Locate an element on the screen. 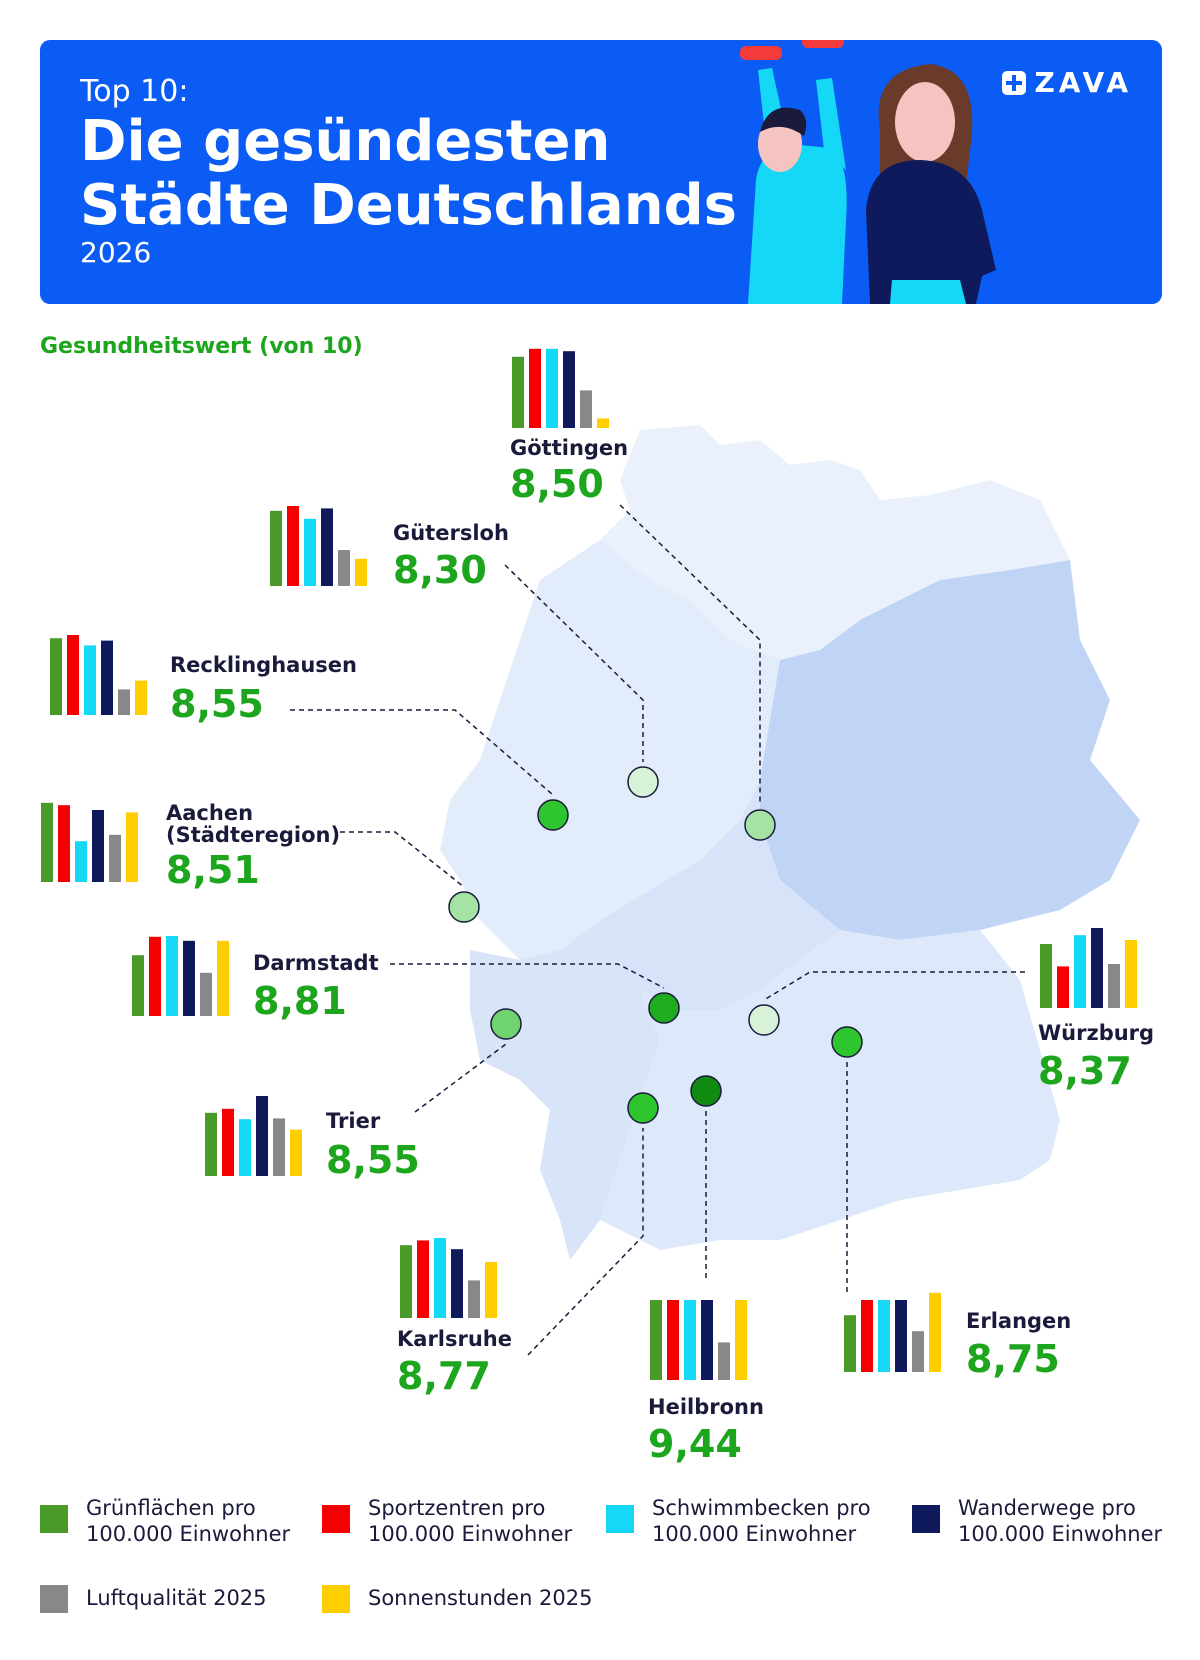 The image size is (1200, 1660). bar-group-erlangen is located at coordinates (892, 1332).